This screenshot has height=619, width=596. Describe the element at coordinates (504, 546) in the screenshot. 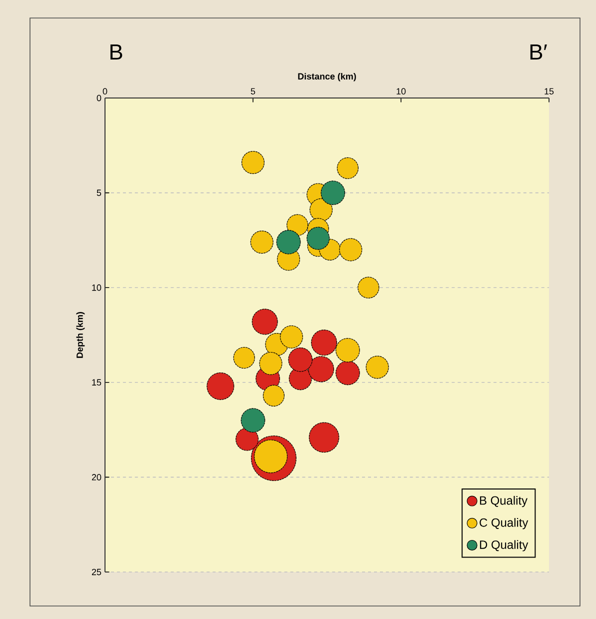

I see `legend-label: D Quality` at that location.